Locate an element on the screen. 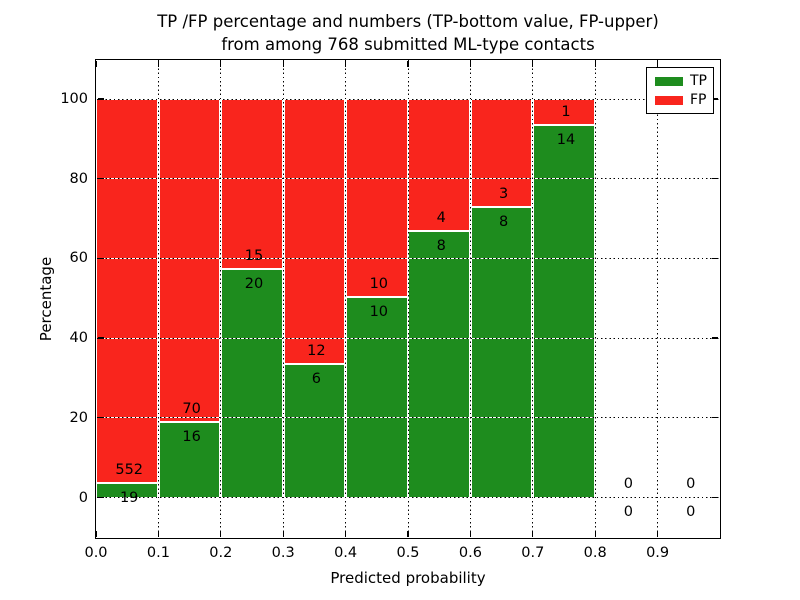 The image size is (800, 600). x-tickmark-bottom-0.5 is located at coordinates (408, 534).